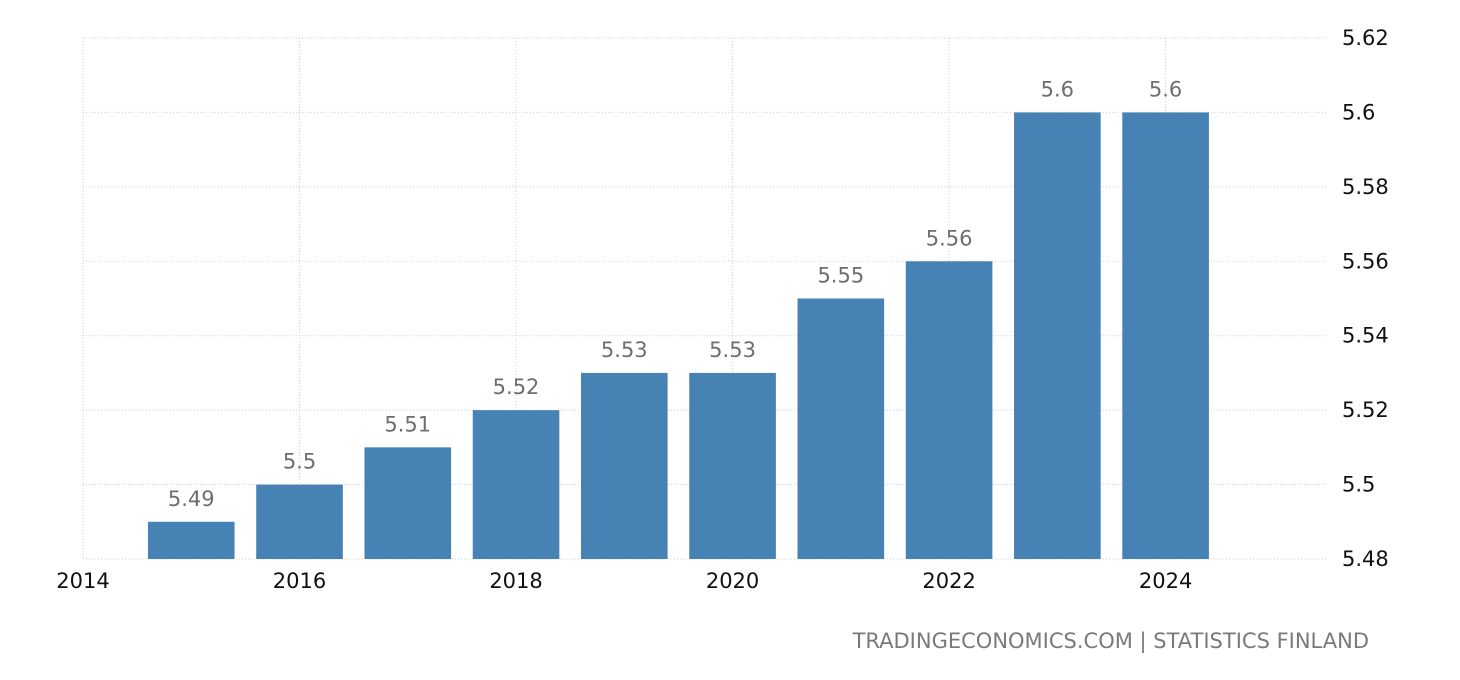 The width and height of the screenshot is (1460, 680). Describe the element at coordinates (516, 387) in the screenshot. I see `data-label-2018: 5.52` at that location.